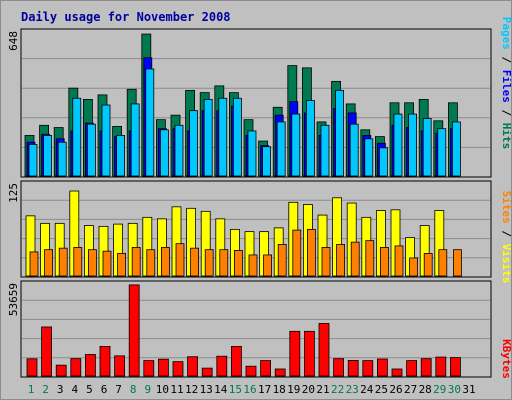  I want to click on day-label: 13, so click(206, 389).